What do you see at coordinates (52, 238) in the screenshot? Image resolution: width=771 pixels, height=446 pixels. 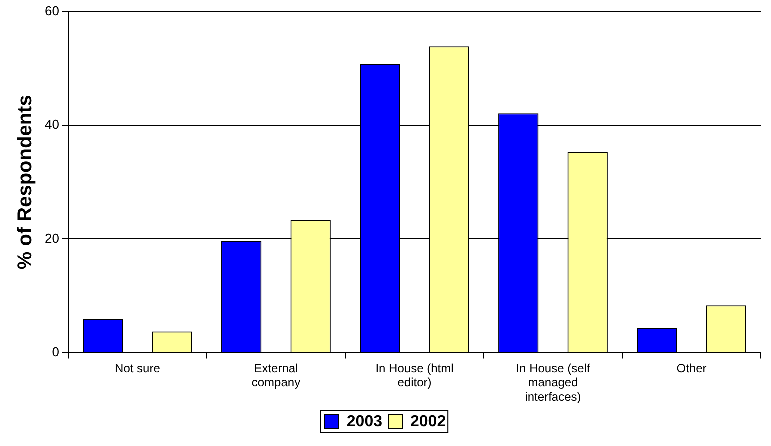 I see `y-tick-label: 20` at bounding box center [52, 238].